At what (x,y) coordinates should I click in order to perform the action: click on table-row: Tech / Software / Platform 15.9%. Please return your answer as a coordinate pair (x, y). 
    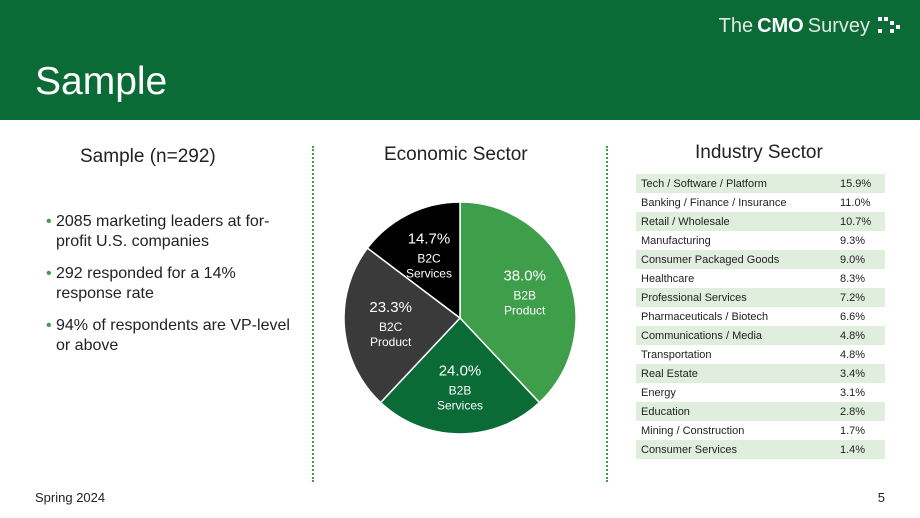
    Looking at the image, I should click on (760, 183).